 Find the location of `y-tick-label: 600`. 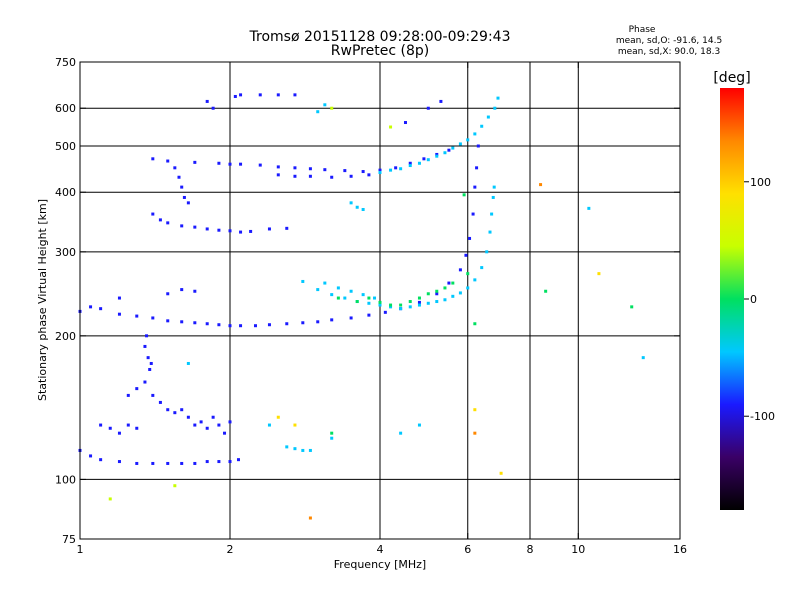

y-tick-label: 600 is located at coordinates (65, 108).